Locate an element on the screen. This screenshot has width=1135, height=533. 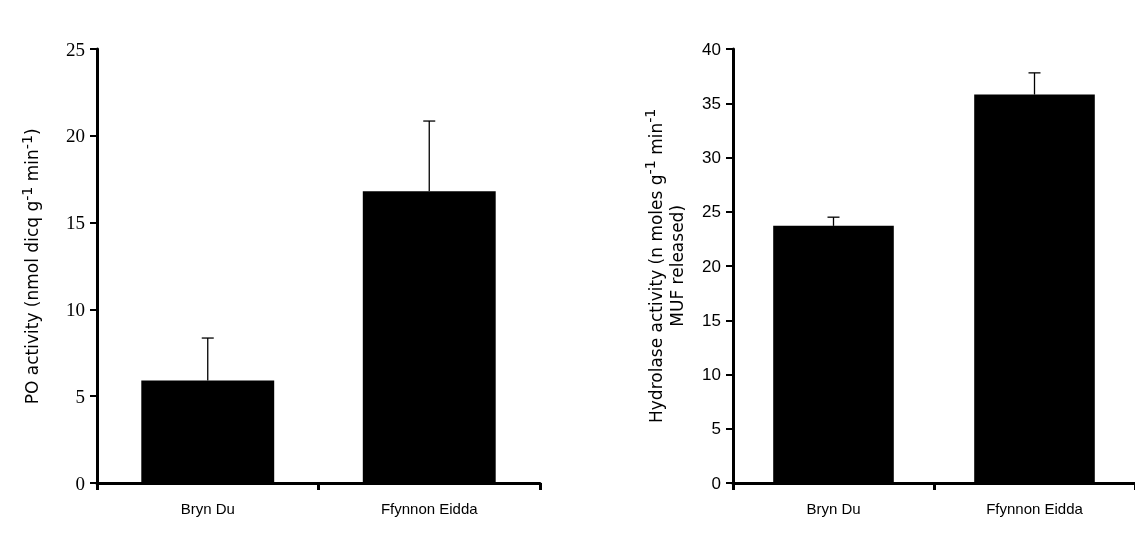
y-tick-label: 40 is located at coordinates (711, 49).